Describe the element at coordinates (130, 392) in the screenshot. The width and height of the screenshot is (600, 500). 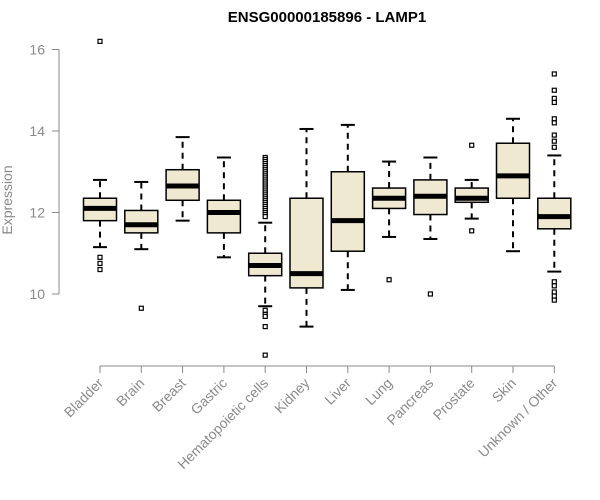
I see `x-category-label: Brain` at that location.